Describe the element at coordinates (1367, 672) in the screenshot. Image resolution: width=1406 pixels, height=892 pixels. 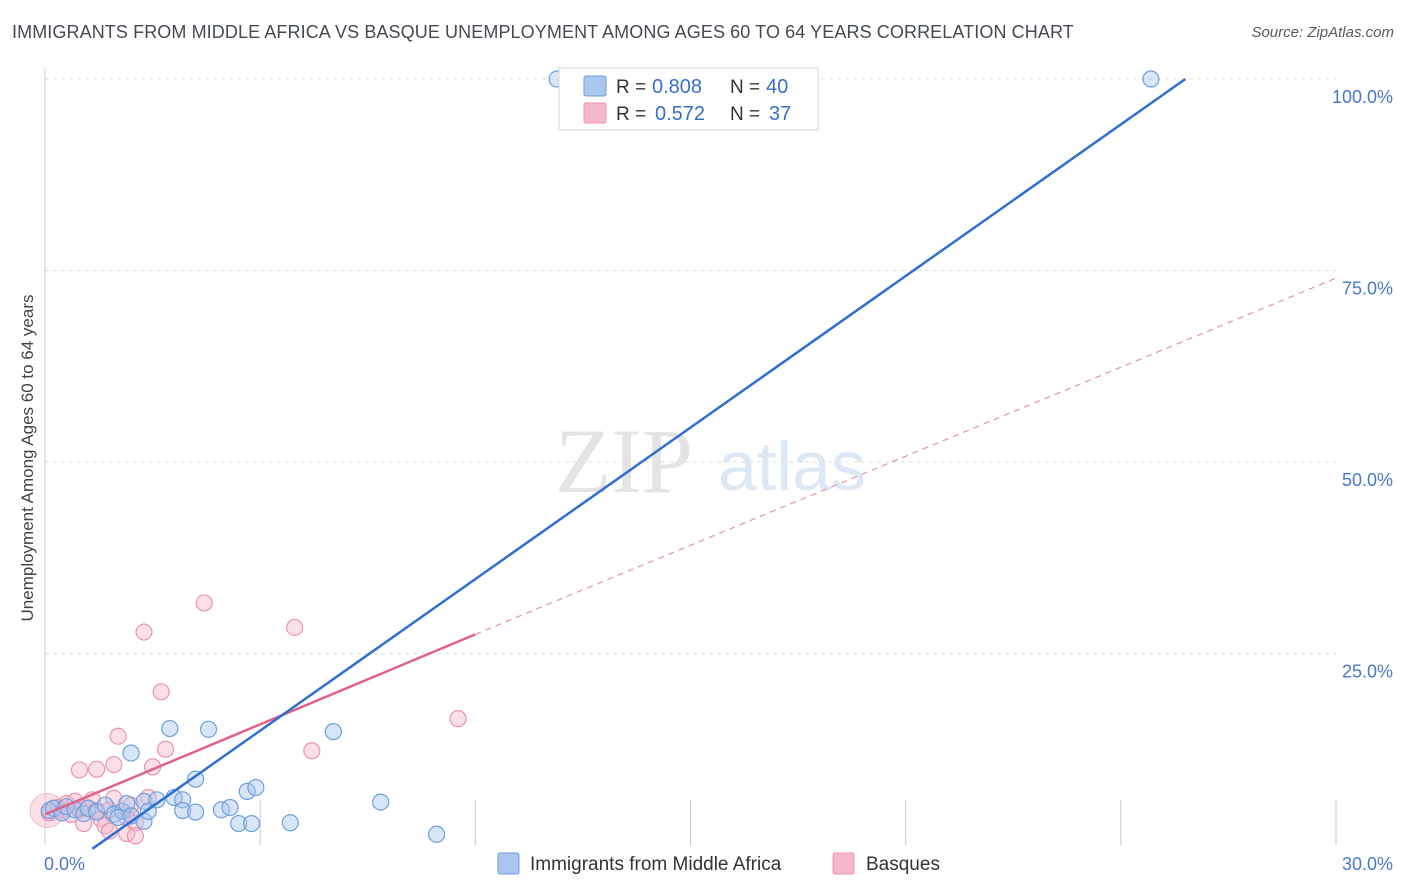
I see `y-tick-label: 25.0%` at that location.